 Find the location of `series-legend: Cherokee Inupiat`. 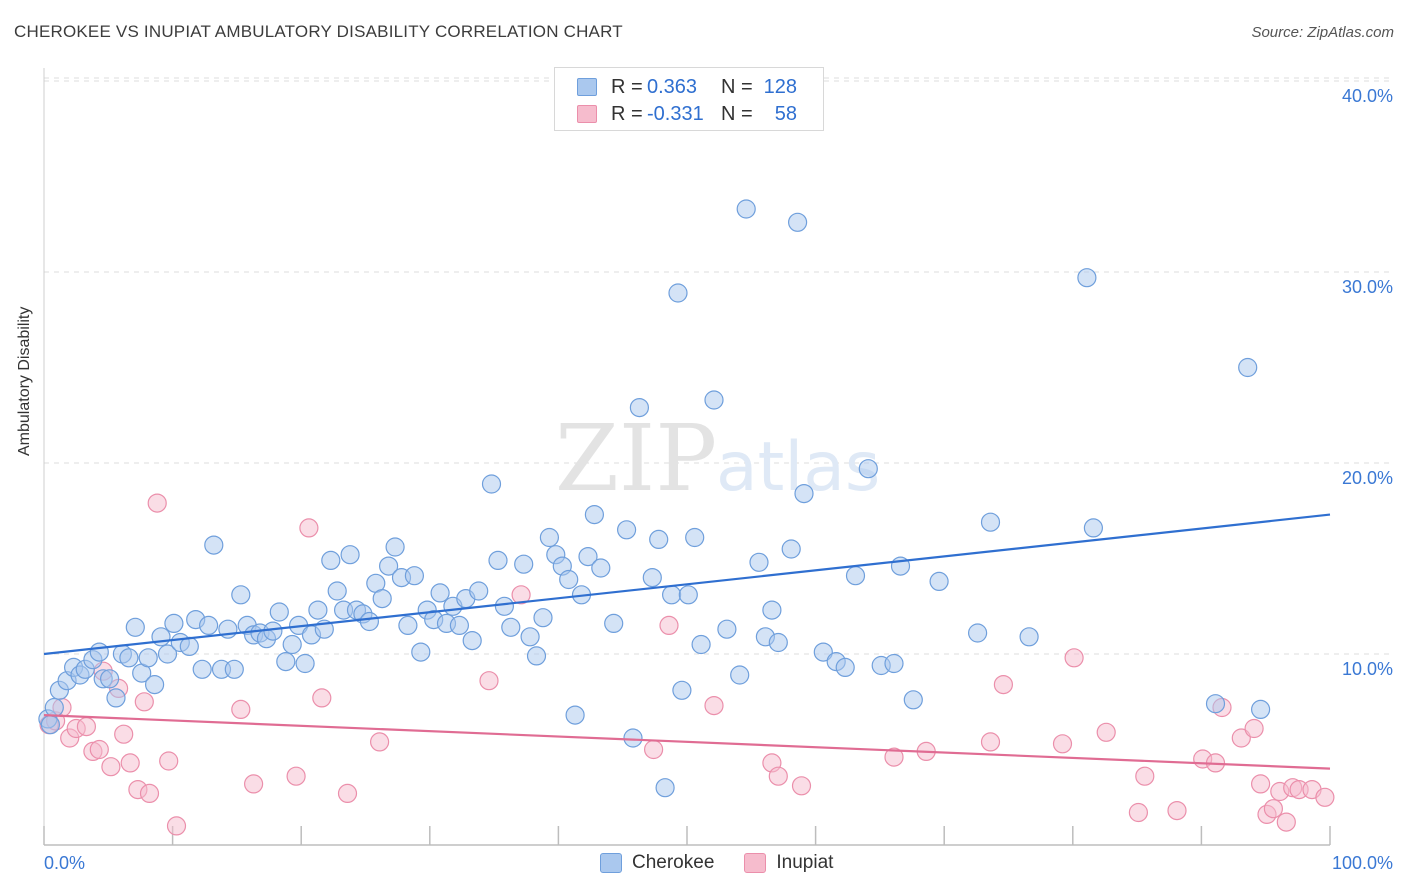

series-legend: Cherokee Inupiat is located at coordinates (731, 863).